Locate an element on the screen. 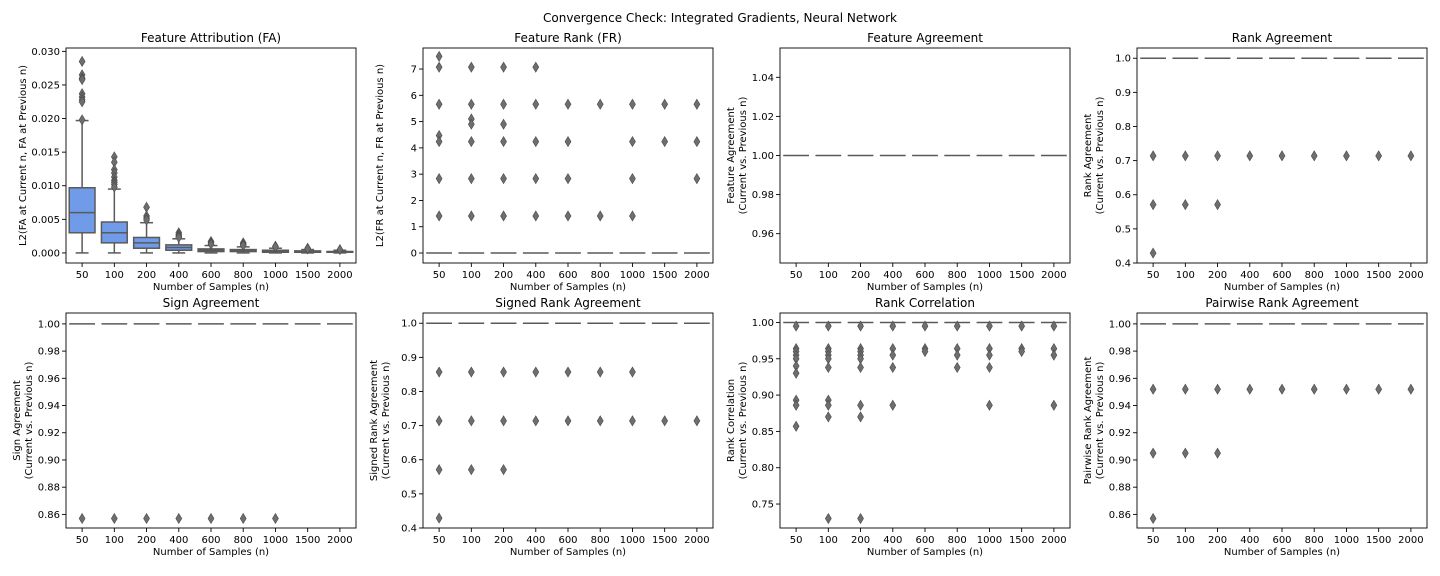 Image resolution: width=1440 pixels, height=576 pixels. x-tick-label: 200 is located at coordinates (1217, 275).